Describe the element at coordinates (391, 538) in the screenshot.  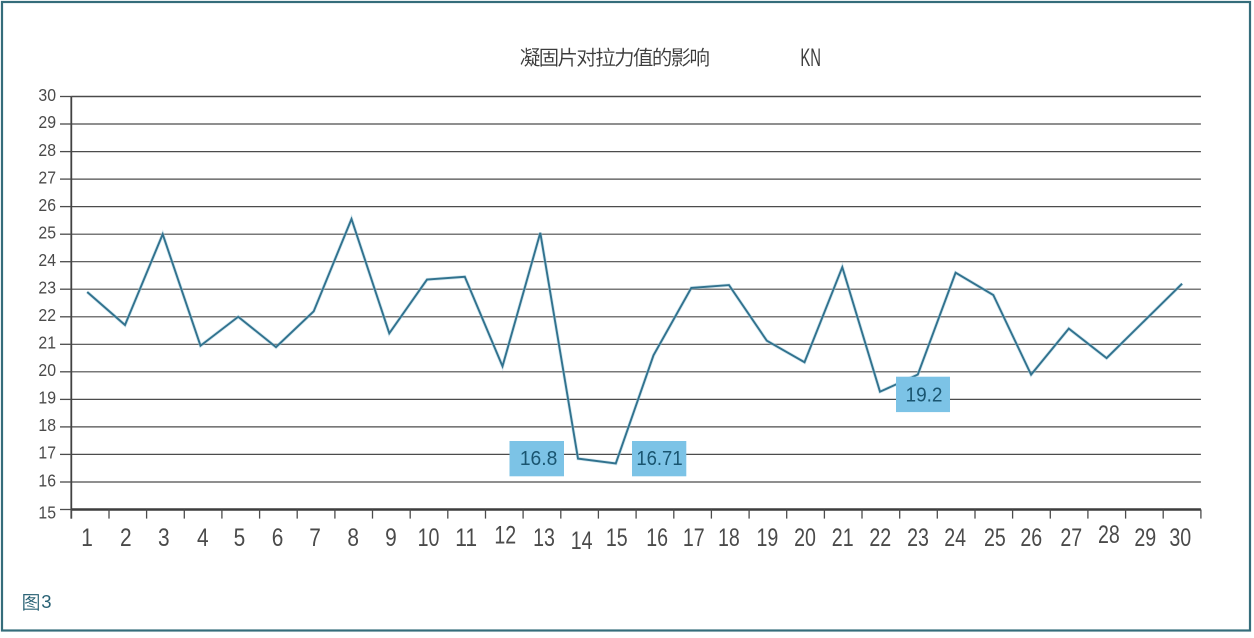
I see `svg-text: 9` at that location.